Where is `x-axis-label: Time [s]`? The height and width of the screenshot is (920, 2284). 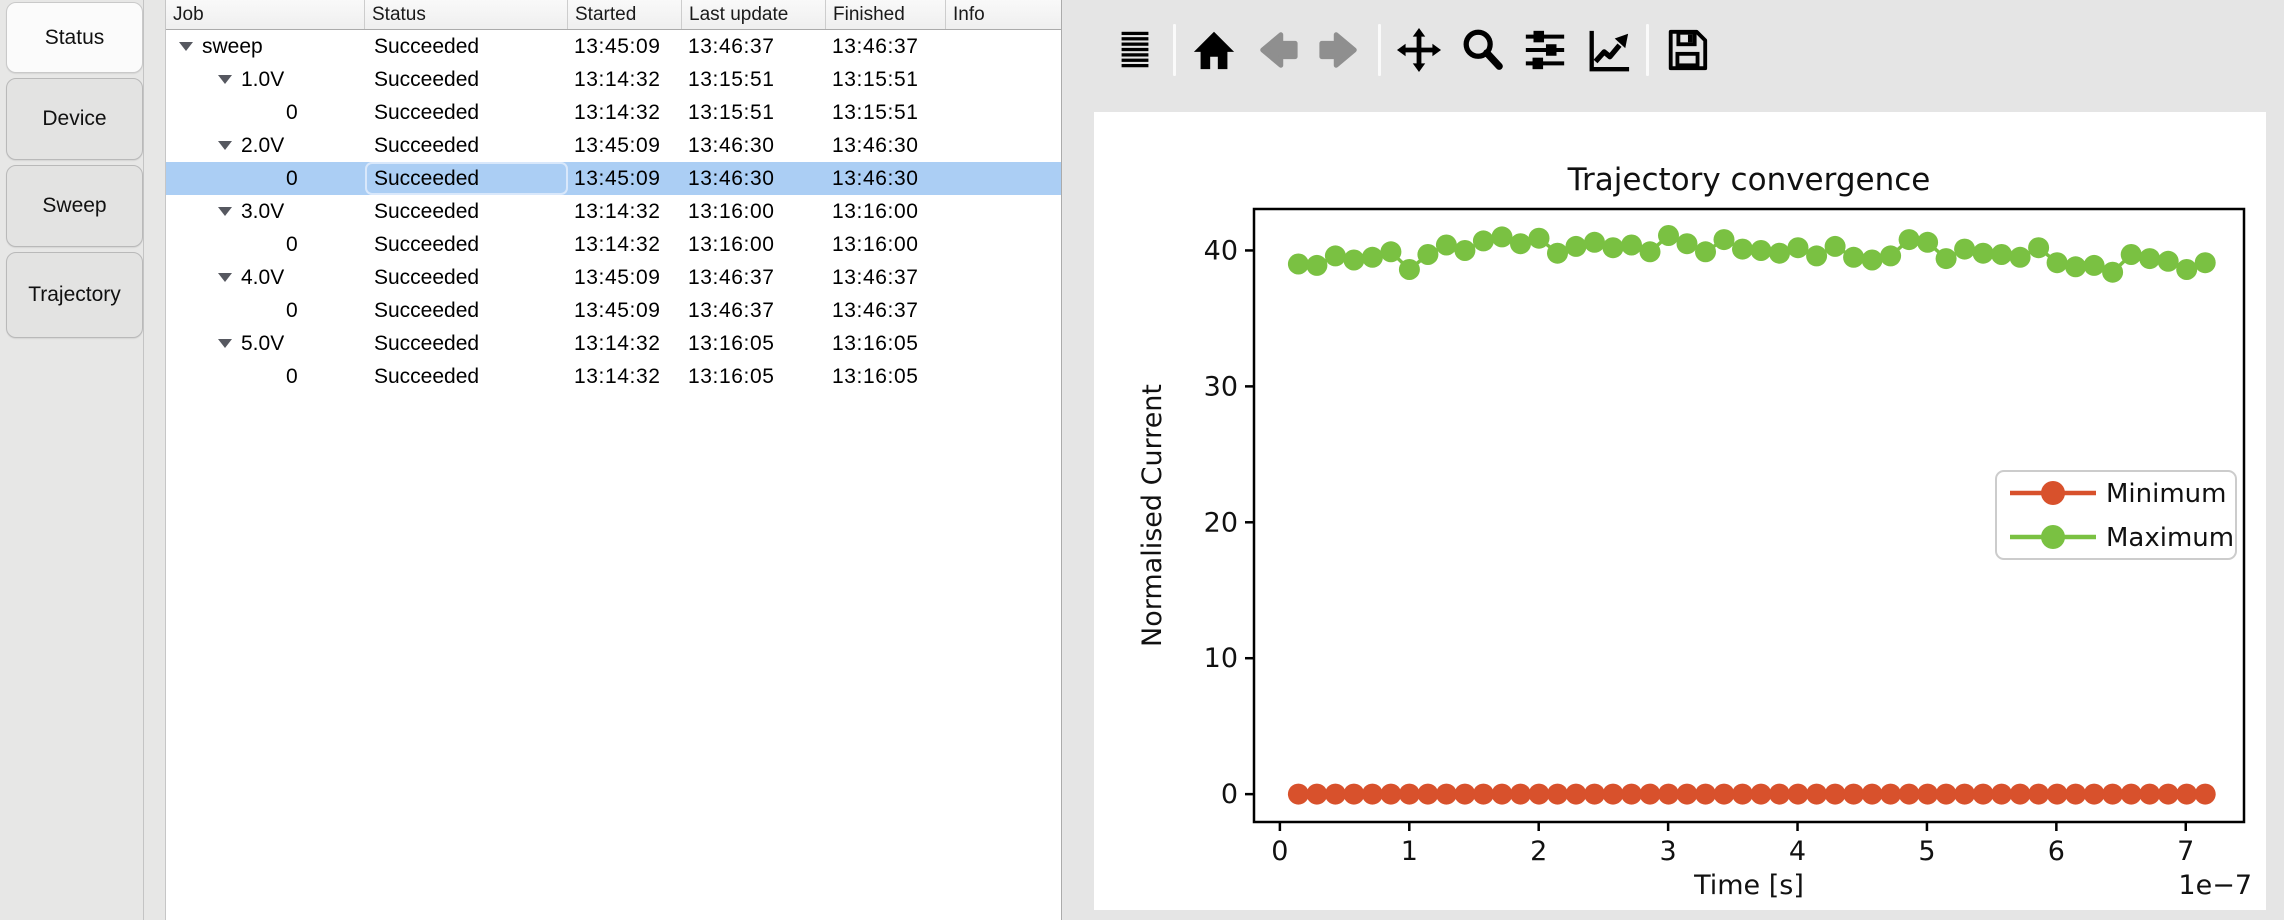 x-axis-label: Time [s] is located at coordinates (1748, 885).